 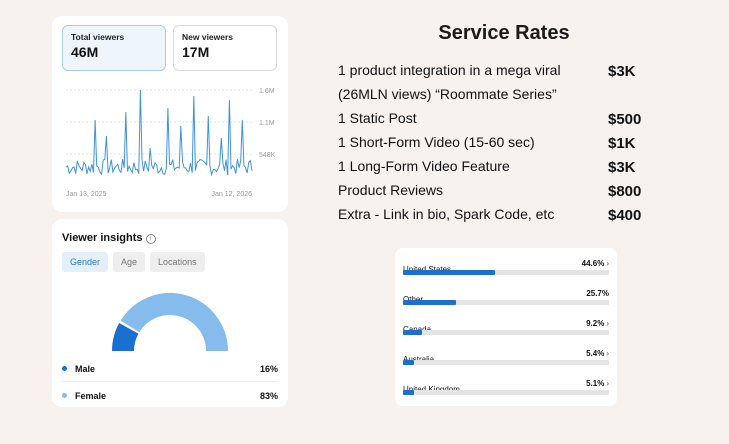 I want to click on rate-price-extra: $400, so click(x=625, y=215).